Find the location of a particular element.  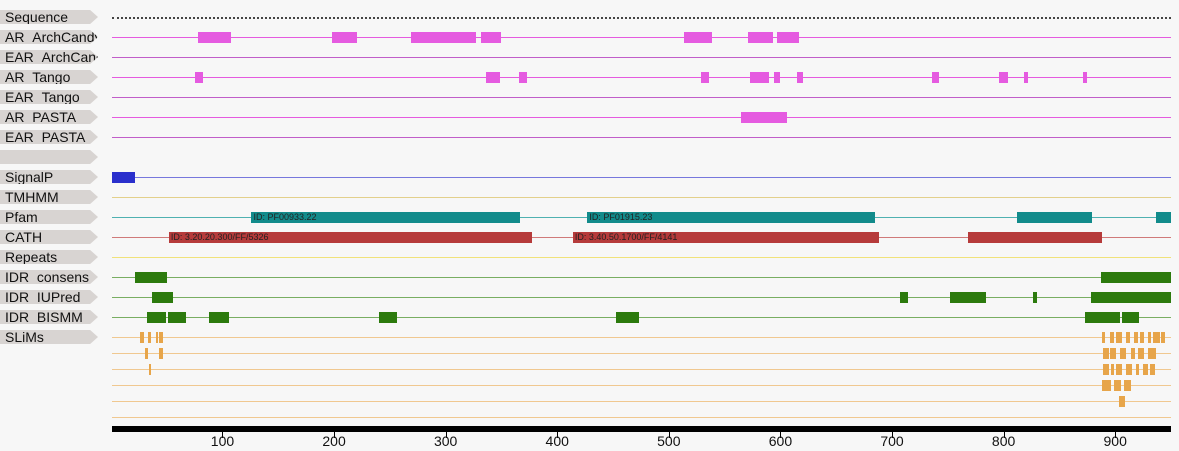

sequence-axis is located at coordinates (641, 429).